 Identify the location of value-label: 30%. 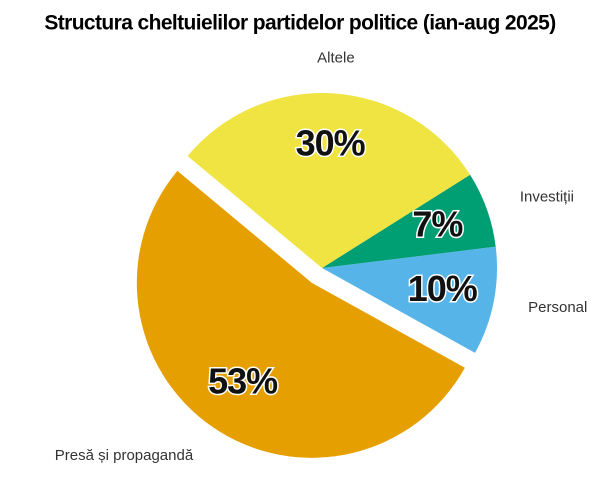
(331, 142).